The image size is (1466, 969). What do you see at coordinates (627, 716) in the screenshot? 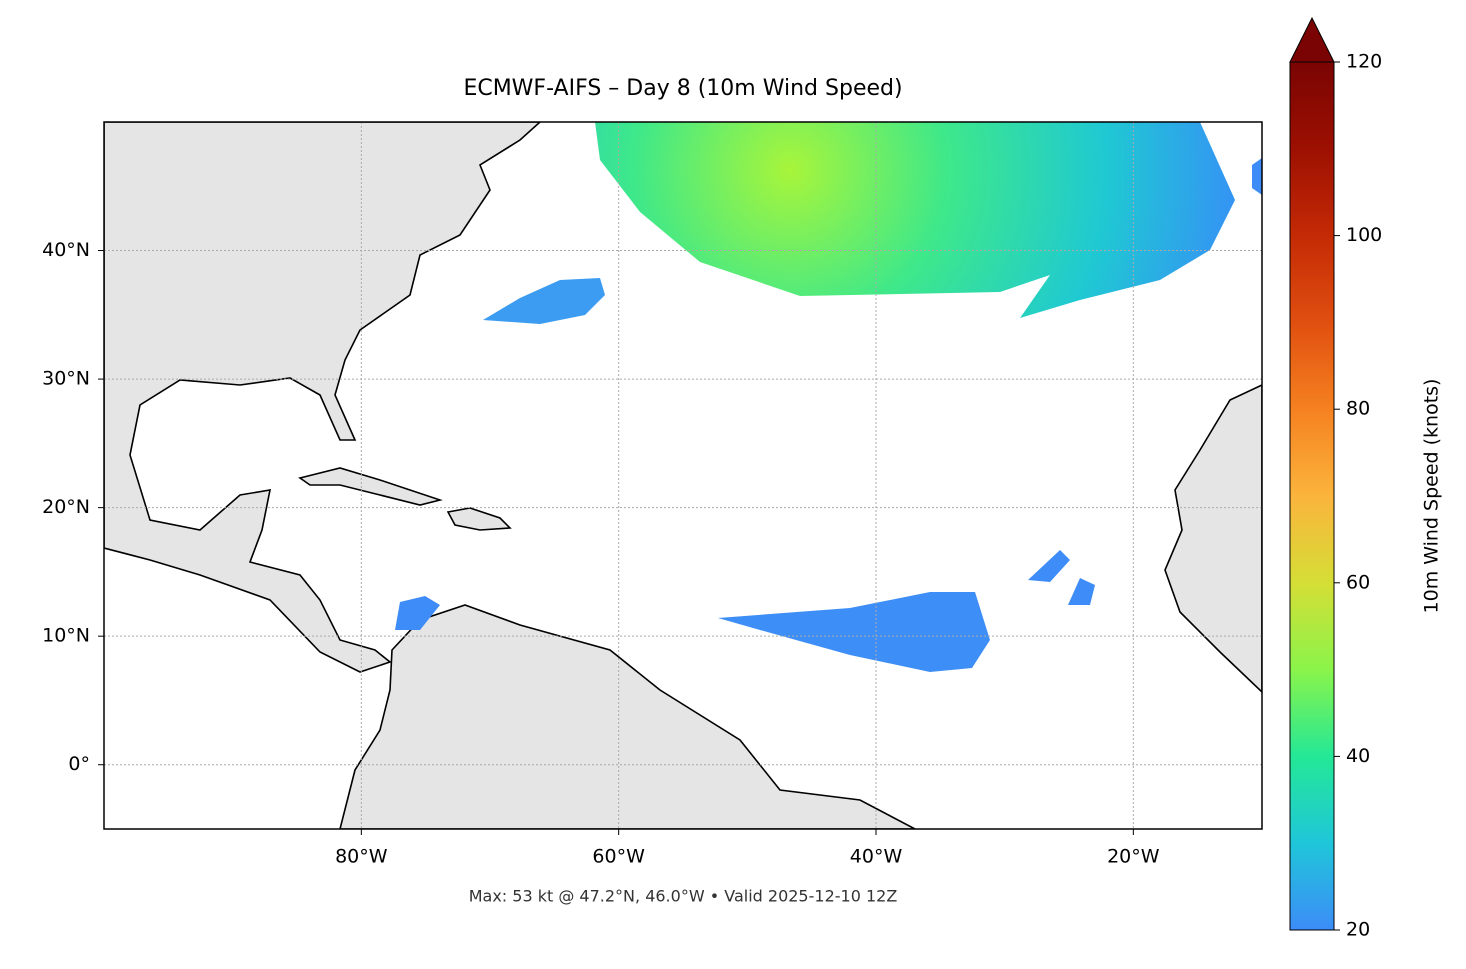
I see `south-america` at bounding box center [627, 716].